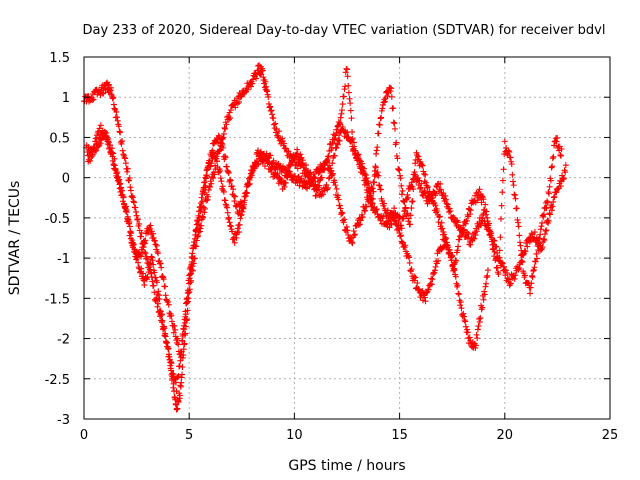  What do you see at coordinates (189, 435) in the screenshot?
I see `x-tick-label: 5` at bounding box center [189, 435].